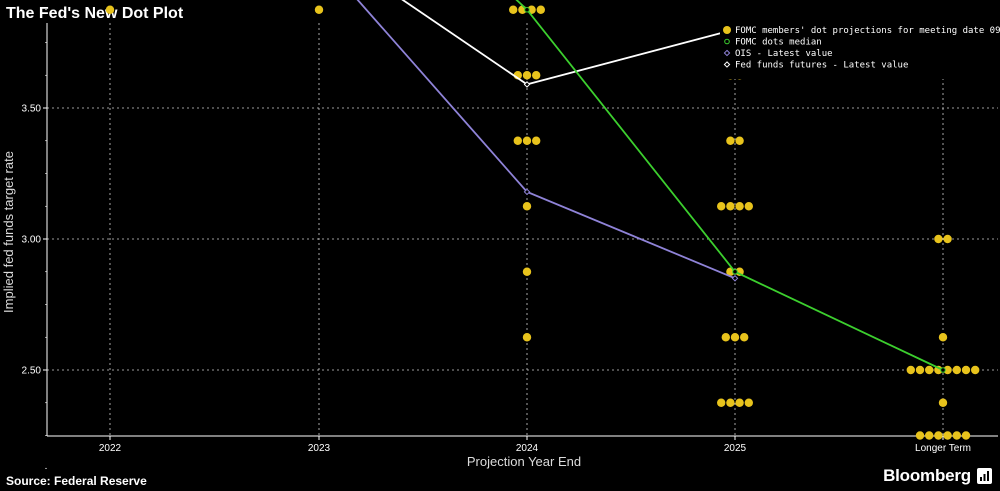 The image size is (1000, 491). I want to click on y-tick-label: 3.00, so click(32, 240).